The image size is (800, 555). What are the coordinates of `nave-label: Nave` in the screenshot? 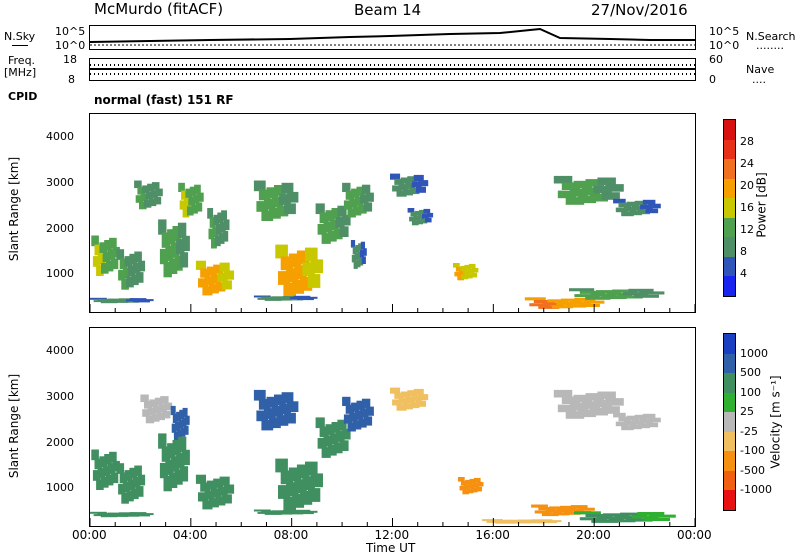 It's located at (760, 69).